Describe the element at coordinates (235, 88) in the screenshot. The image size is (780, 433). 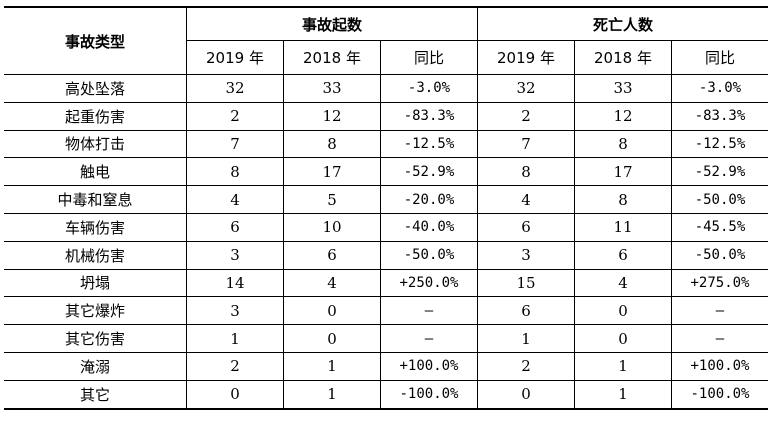
I see `accidents-2019-cell: 32` at that location.